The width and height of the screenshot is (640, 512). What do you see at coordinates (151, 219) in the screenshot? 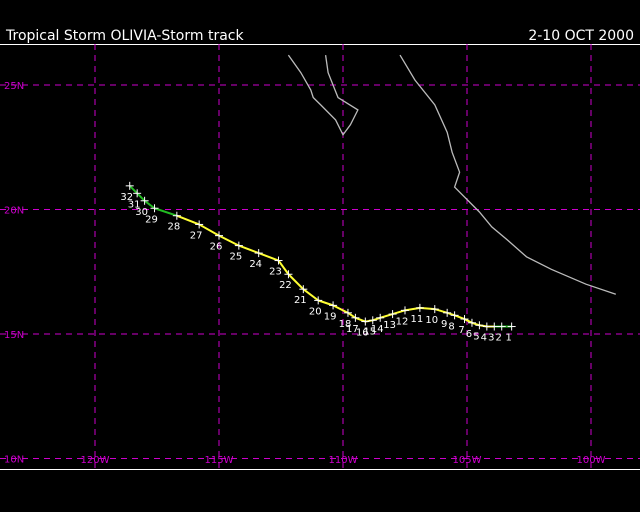
I see `track-label: 29` at bounding box center [151, 219].